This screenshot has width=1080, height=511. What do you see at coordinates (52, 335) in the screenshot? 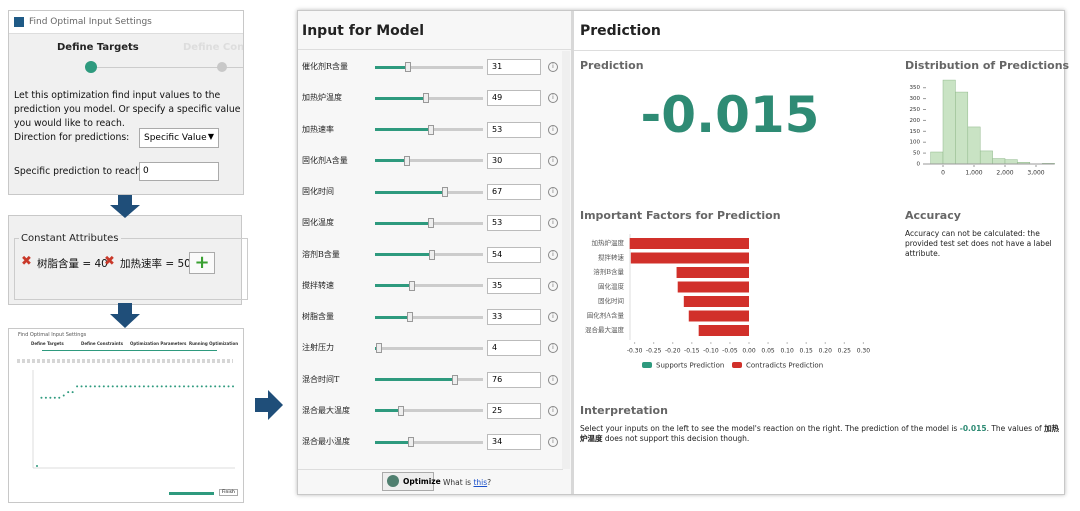
I see `window-title: Find Optimal Input Settings` at bounding box center [52, 335].